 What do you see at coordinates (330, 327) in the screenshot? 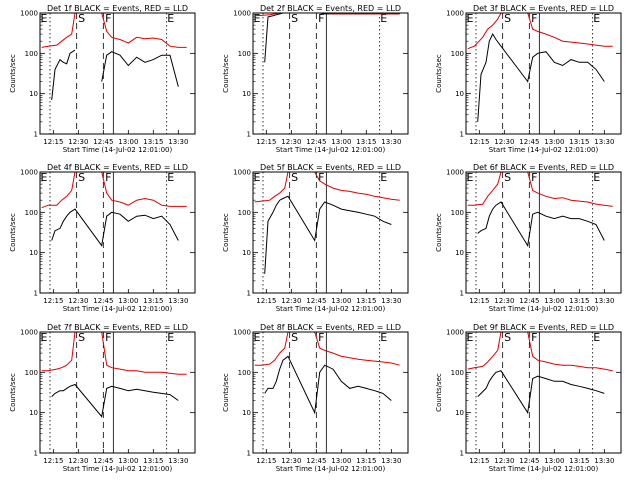
I see `chart-title: Det 8f BLACK = Events, RED = LLD` at bounding box center [330, 327].